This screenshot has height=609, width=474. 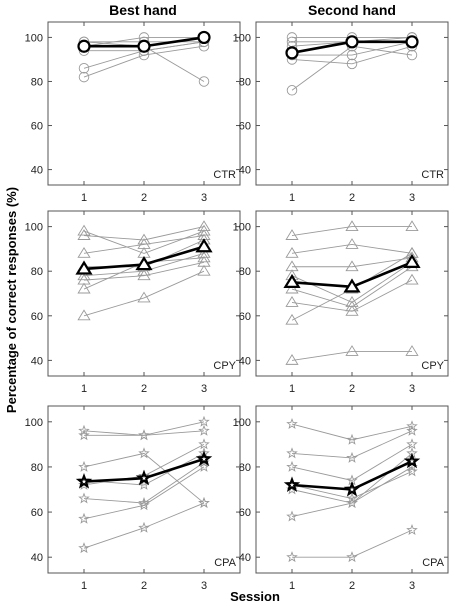 I want to click on x-axis-label: Session, so click(x=255, y=596).